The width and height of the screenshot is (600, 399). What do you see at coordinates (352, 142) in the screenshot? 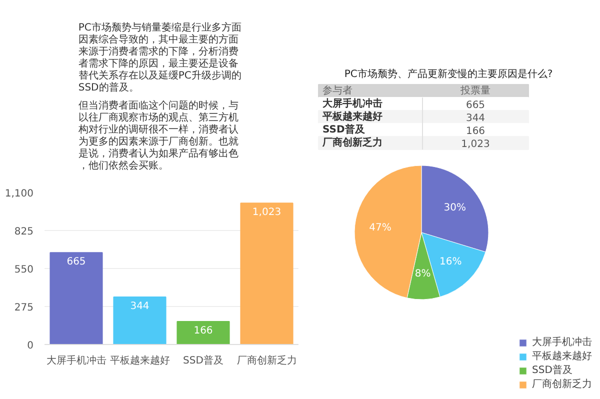
I see `slice-label: 厂商创新乏力` at bounding box center [352, 142].